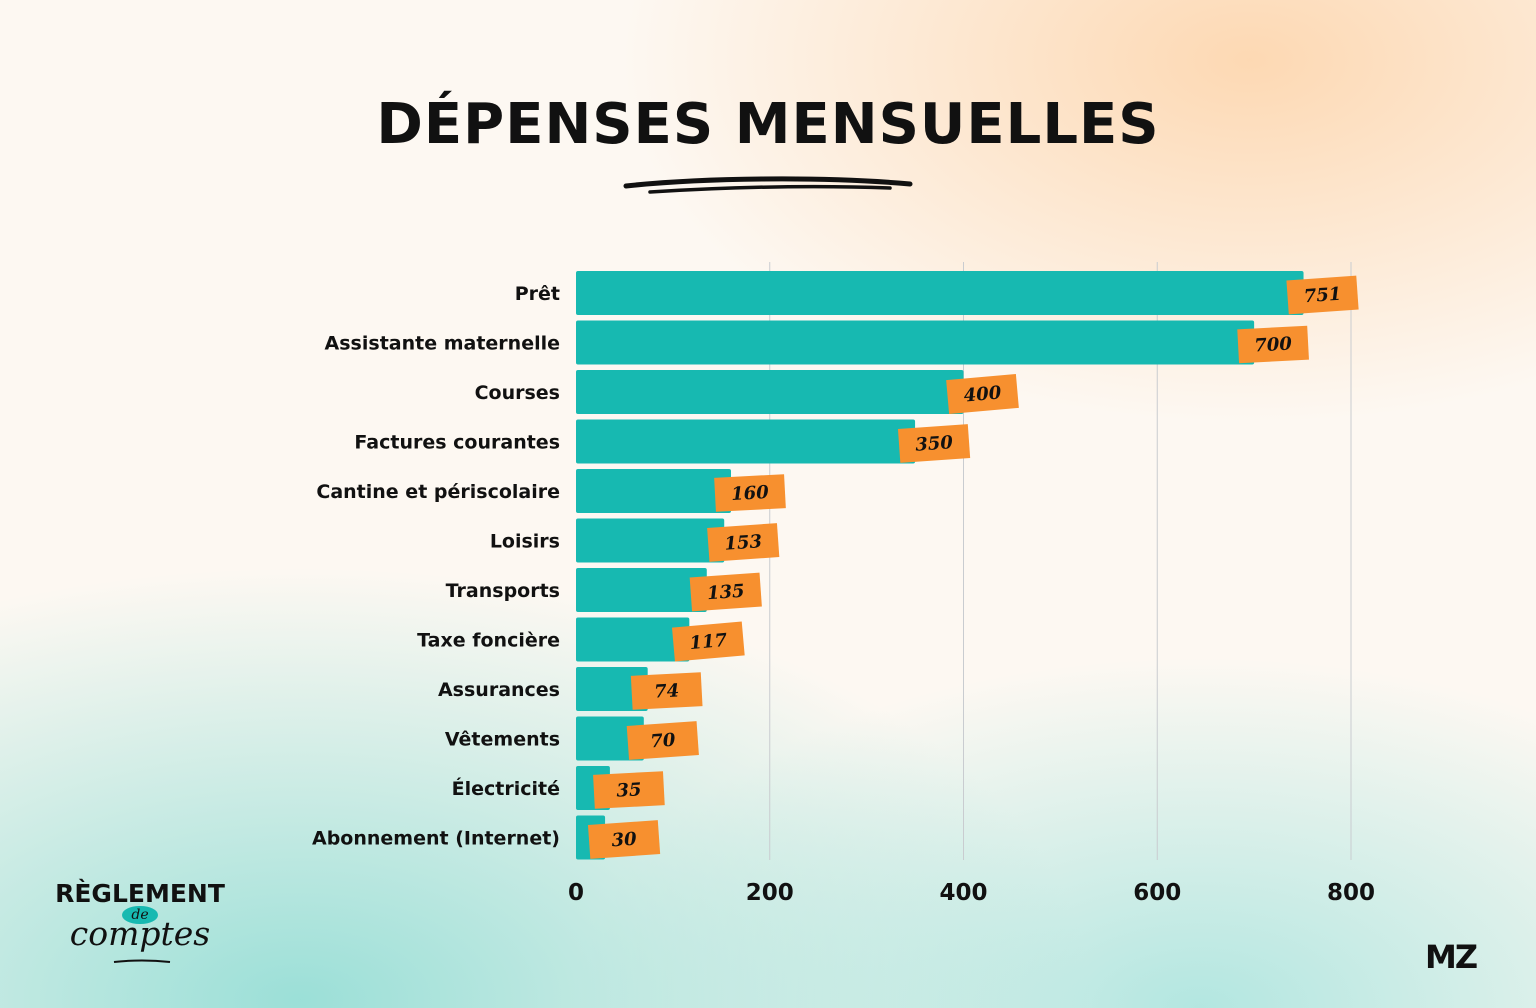 This screenshot has height=1008, width=1536. I want to click on category-label: Taxe foncière, so click(488, 641).